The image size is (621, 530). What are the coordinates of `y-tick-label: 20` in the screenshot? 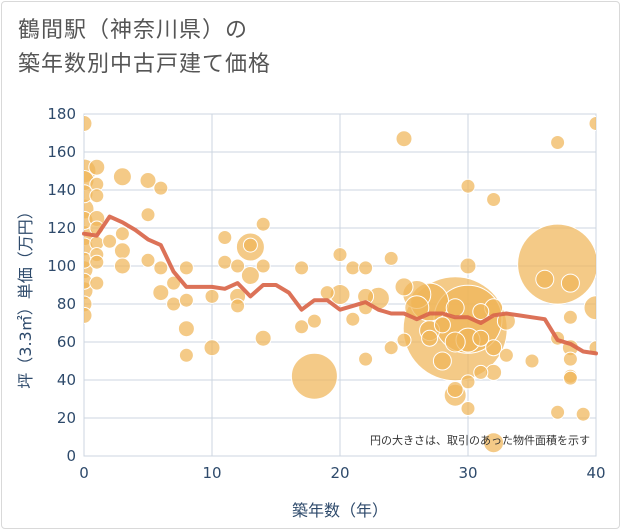 It's located at (66, 418).